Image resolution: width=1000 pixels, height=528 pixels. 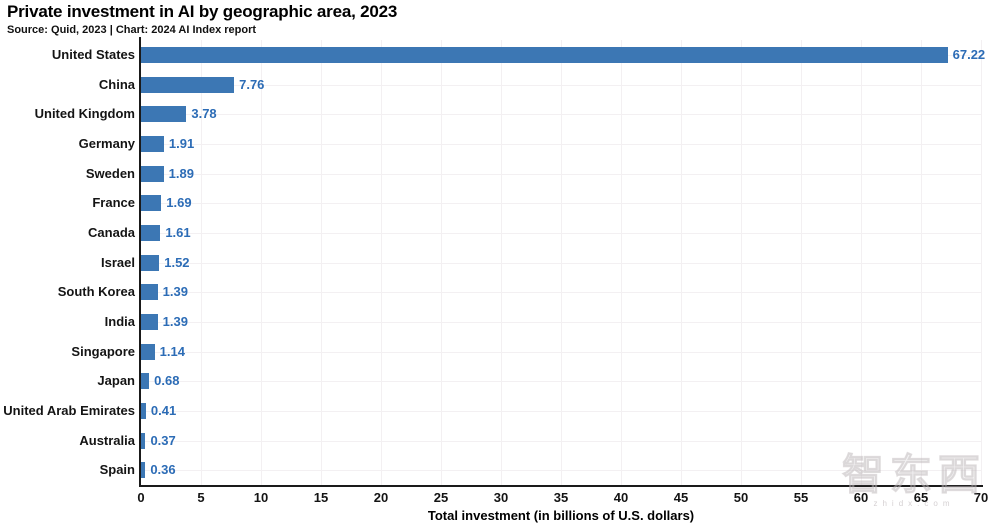 What do you see at coordinates (177, 262) in the screenshot?
I see `bar-value-label: 1.52` at bounding box center [177, 262].